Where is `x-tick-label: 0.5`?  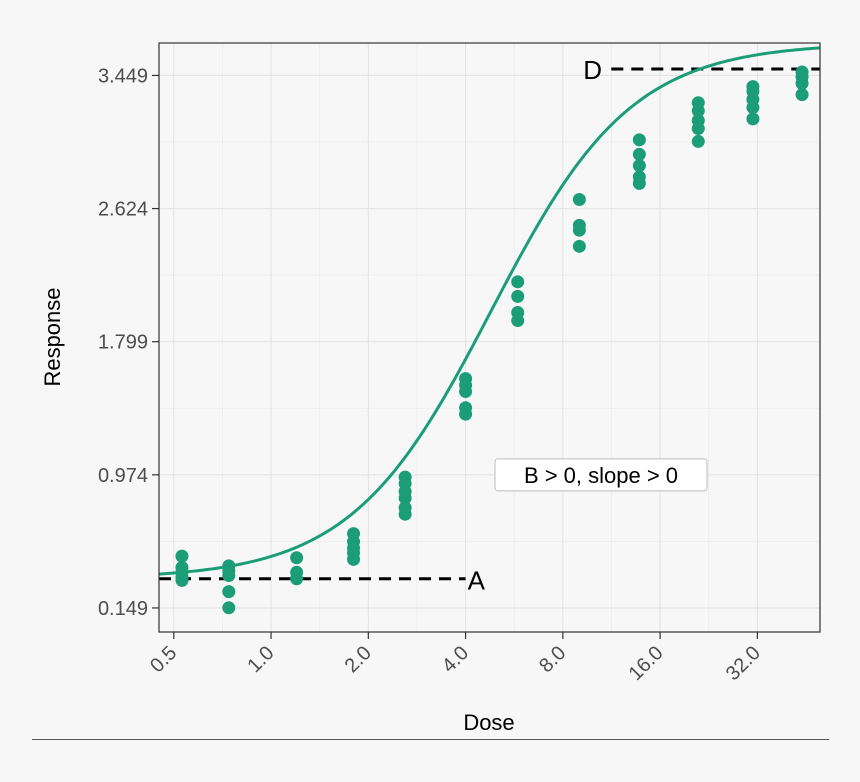 x-tick-label: 0.5 is located at coordinates (163, 659).